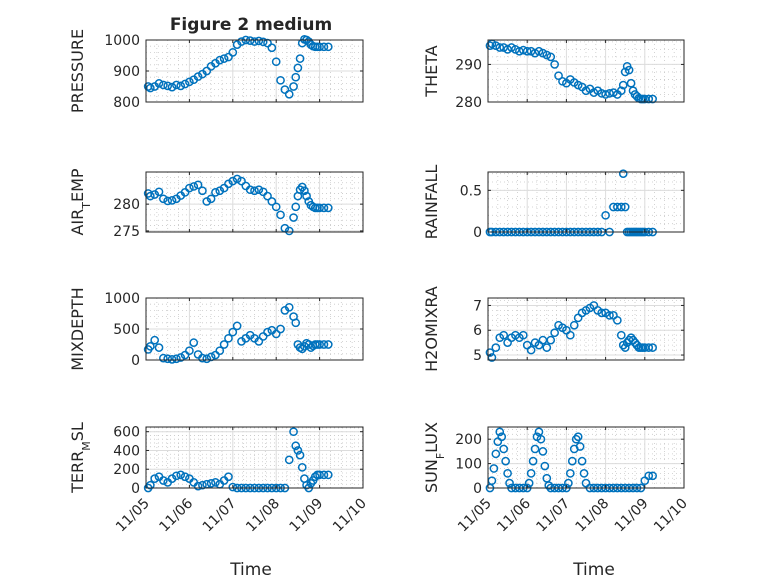  What do you see at coordinates (468, 65) in the screenshot?
I see `y-tick-label: 290` at bounding box center [468, 65].